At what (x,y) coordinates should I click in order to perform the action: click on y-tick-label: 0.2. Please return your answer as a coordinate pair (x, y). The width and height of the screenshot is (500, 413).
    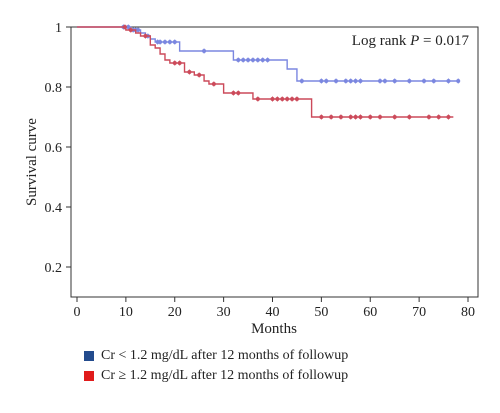
    Looking at the image, I should click on (54, 268).